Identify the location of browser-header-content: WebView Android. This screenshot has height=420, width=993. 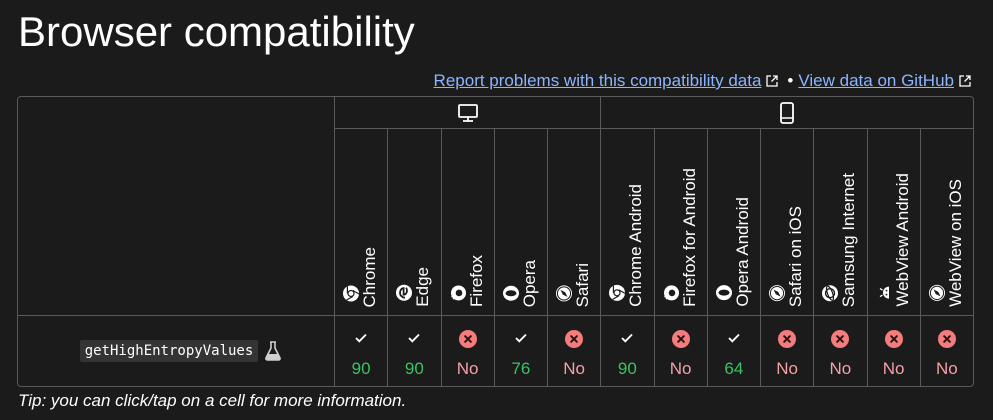
(894, 240).